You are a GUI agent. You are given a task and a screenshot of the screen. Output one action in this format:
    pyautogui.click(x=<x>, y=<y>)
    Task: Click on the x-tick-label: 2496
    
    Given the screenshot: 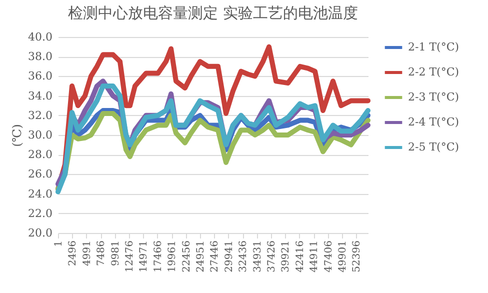 What is the action you would take?
    pyautogui.click(x=73, y=253)
    